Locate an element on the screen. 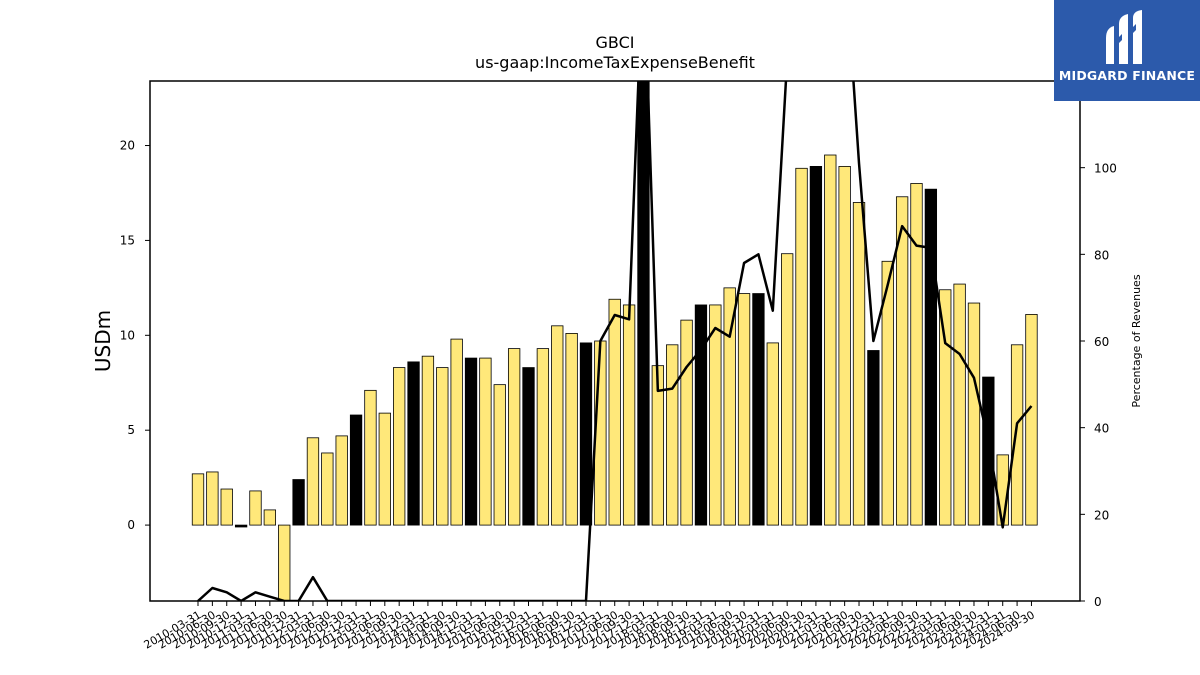  brand-mark-icon is located at coordinates (1124, 37).